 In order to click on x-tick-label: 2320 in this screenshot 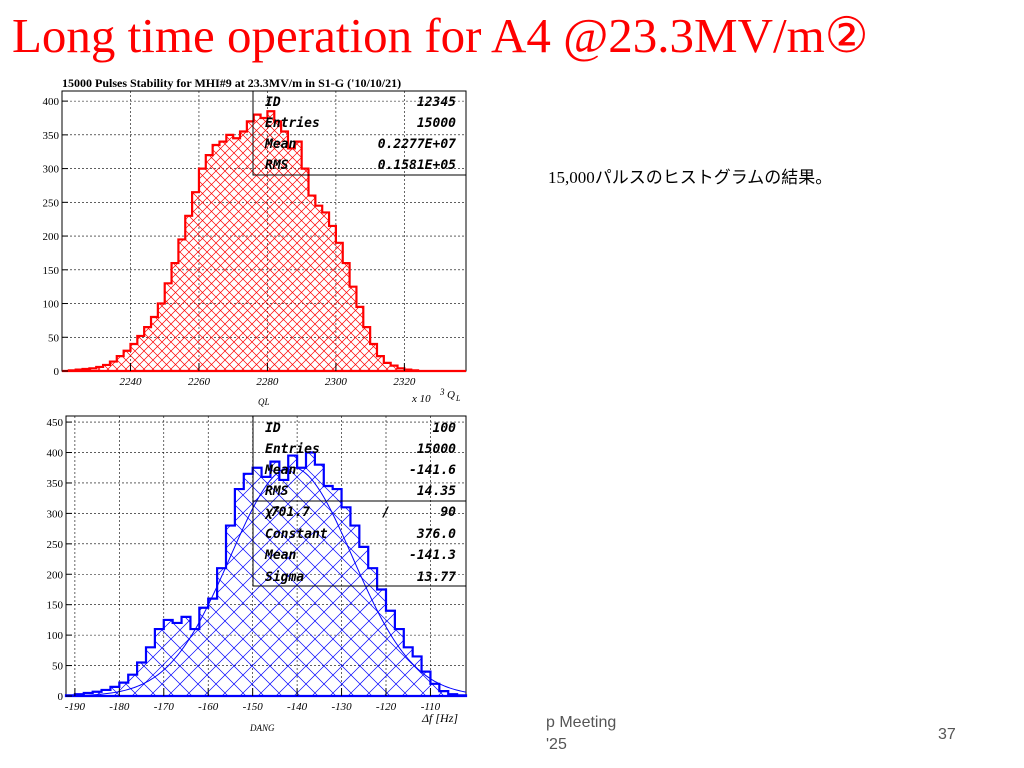, I will do `click(404, 382)`.